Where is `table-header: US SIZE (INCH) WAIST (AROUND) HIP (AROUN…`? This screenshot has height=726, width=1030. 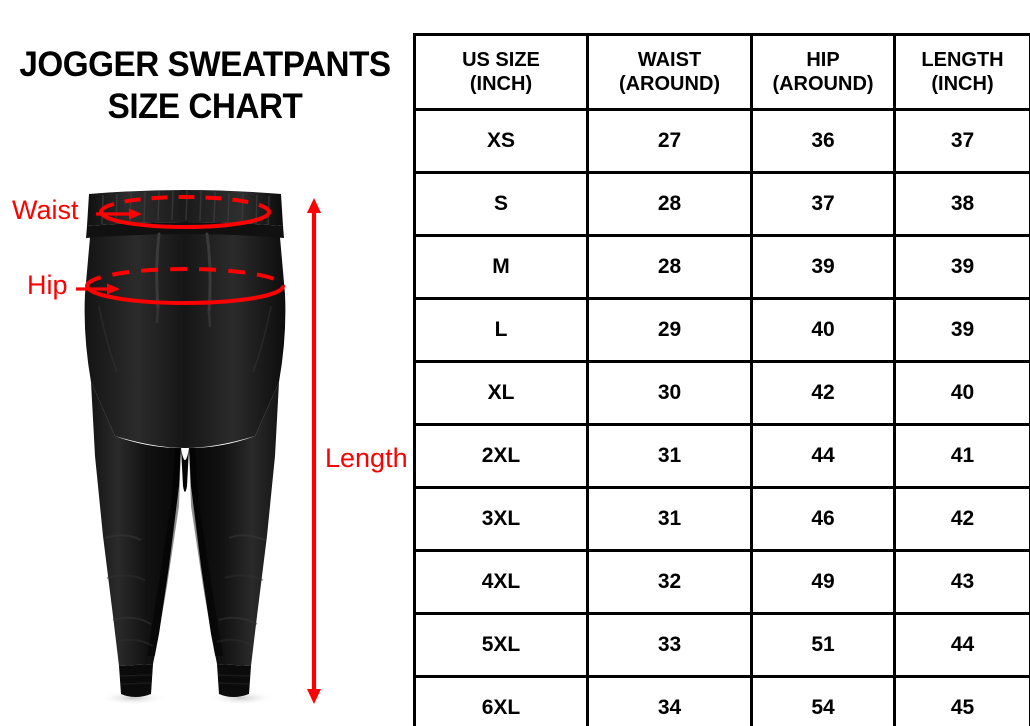
table-header: US SIZE (INCH) WAIST (AROUND) HIP (AROUN… is located at coordinates (721, 72).